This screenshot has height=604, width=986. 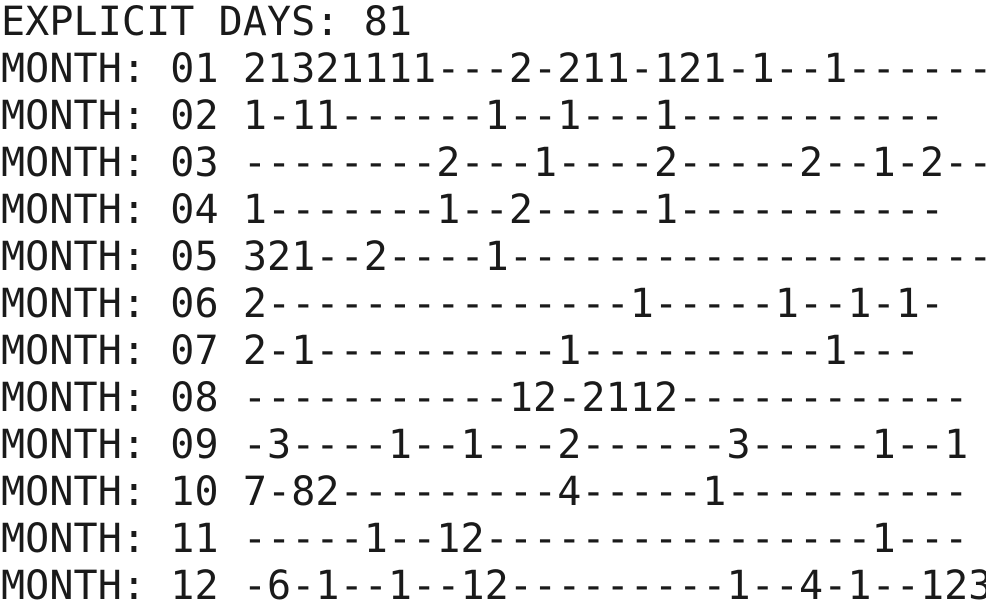 I want to click on month-row: MONTH: 07 2-1----------1----------1---, so click(x=460, y=351).